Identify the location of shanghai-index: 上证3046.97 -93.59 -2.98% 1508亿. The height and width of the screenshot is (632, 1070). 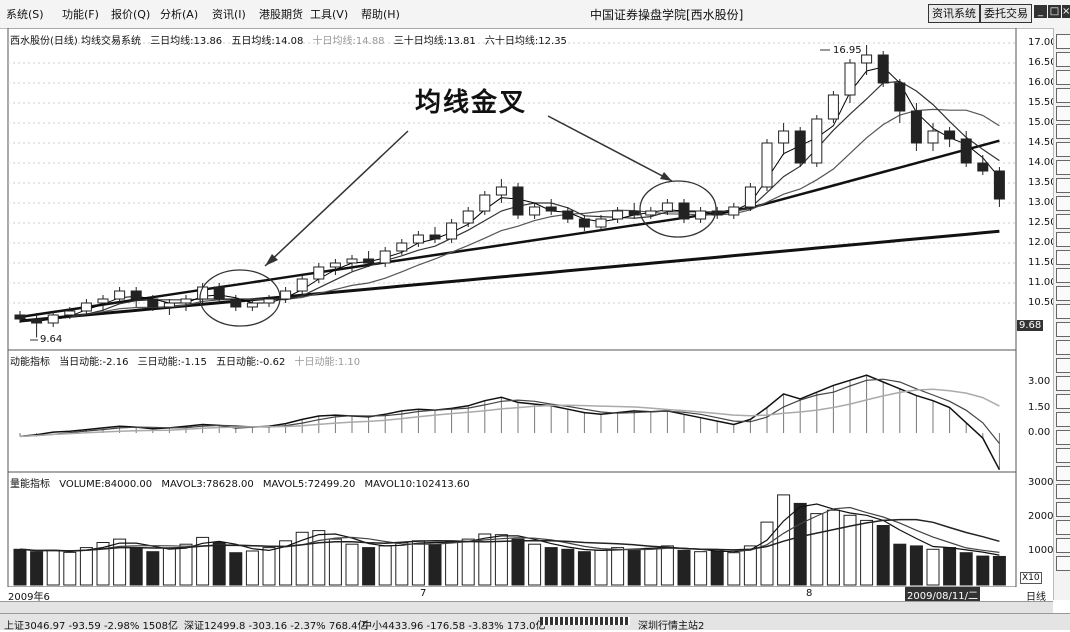
(91, 626).